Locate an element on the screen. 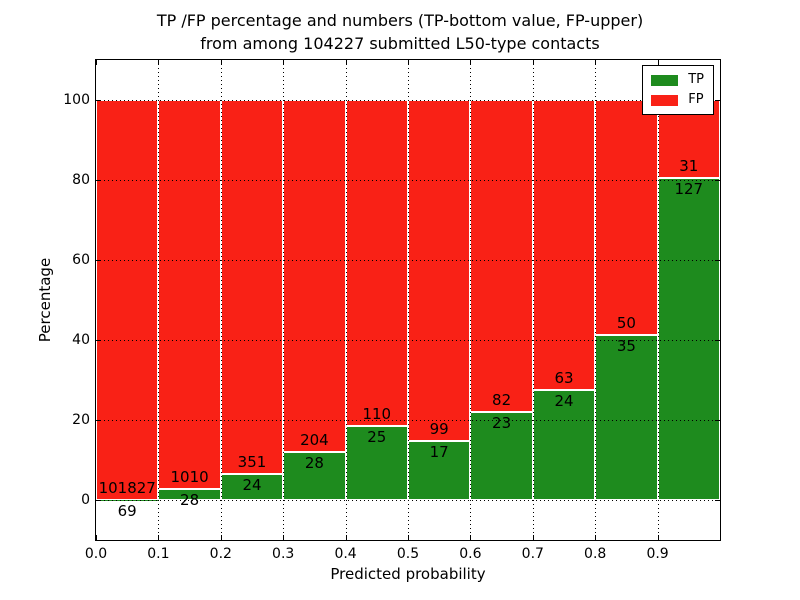  x-tick-label: 0.4 is located at coordinates (345, 554).